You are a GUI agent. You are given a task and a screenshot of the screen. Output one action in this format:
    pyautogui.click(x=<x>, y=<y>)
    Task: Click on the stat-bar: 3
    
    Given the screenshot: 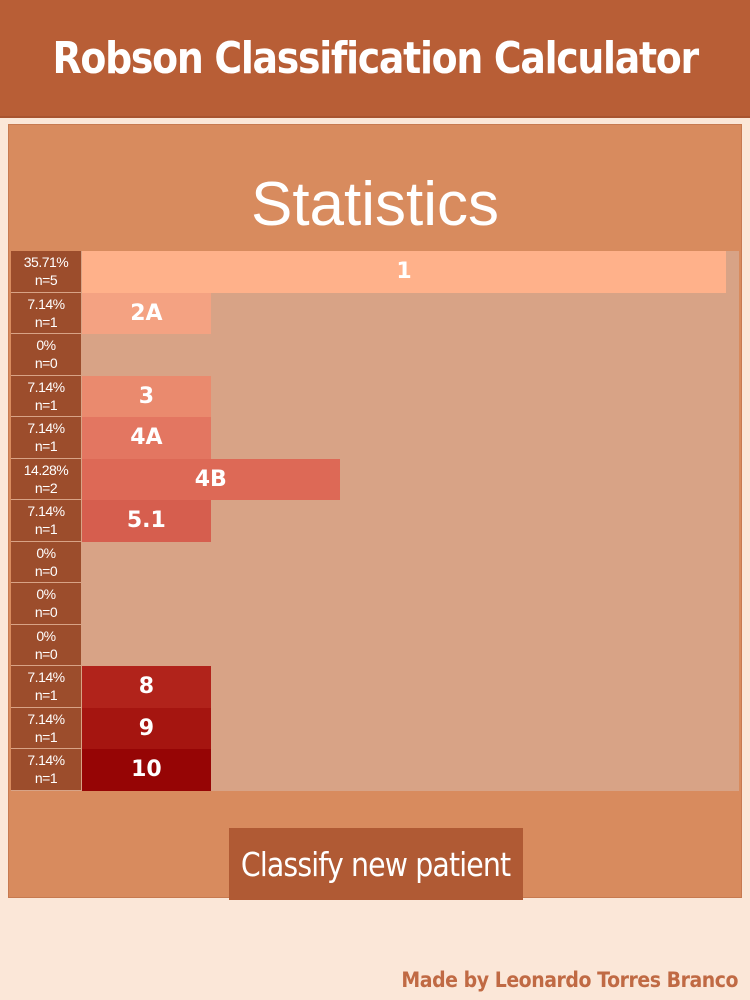 What is the action you would take?
    pyautogui.click(x=146, y=396)
    